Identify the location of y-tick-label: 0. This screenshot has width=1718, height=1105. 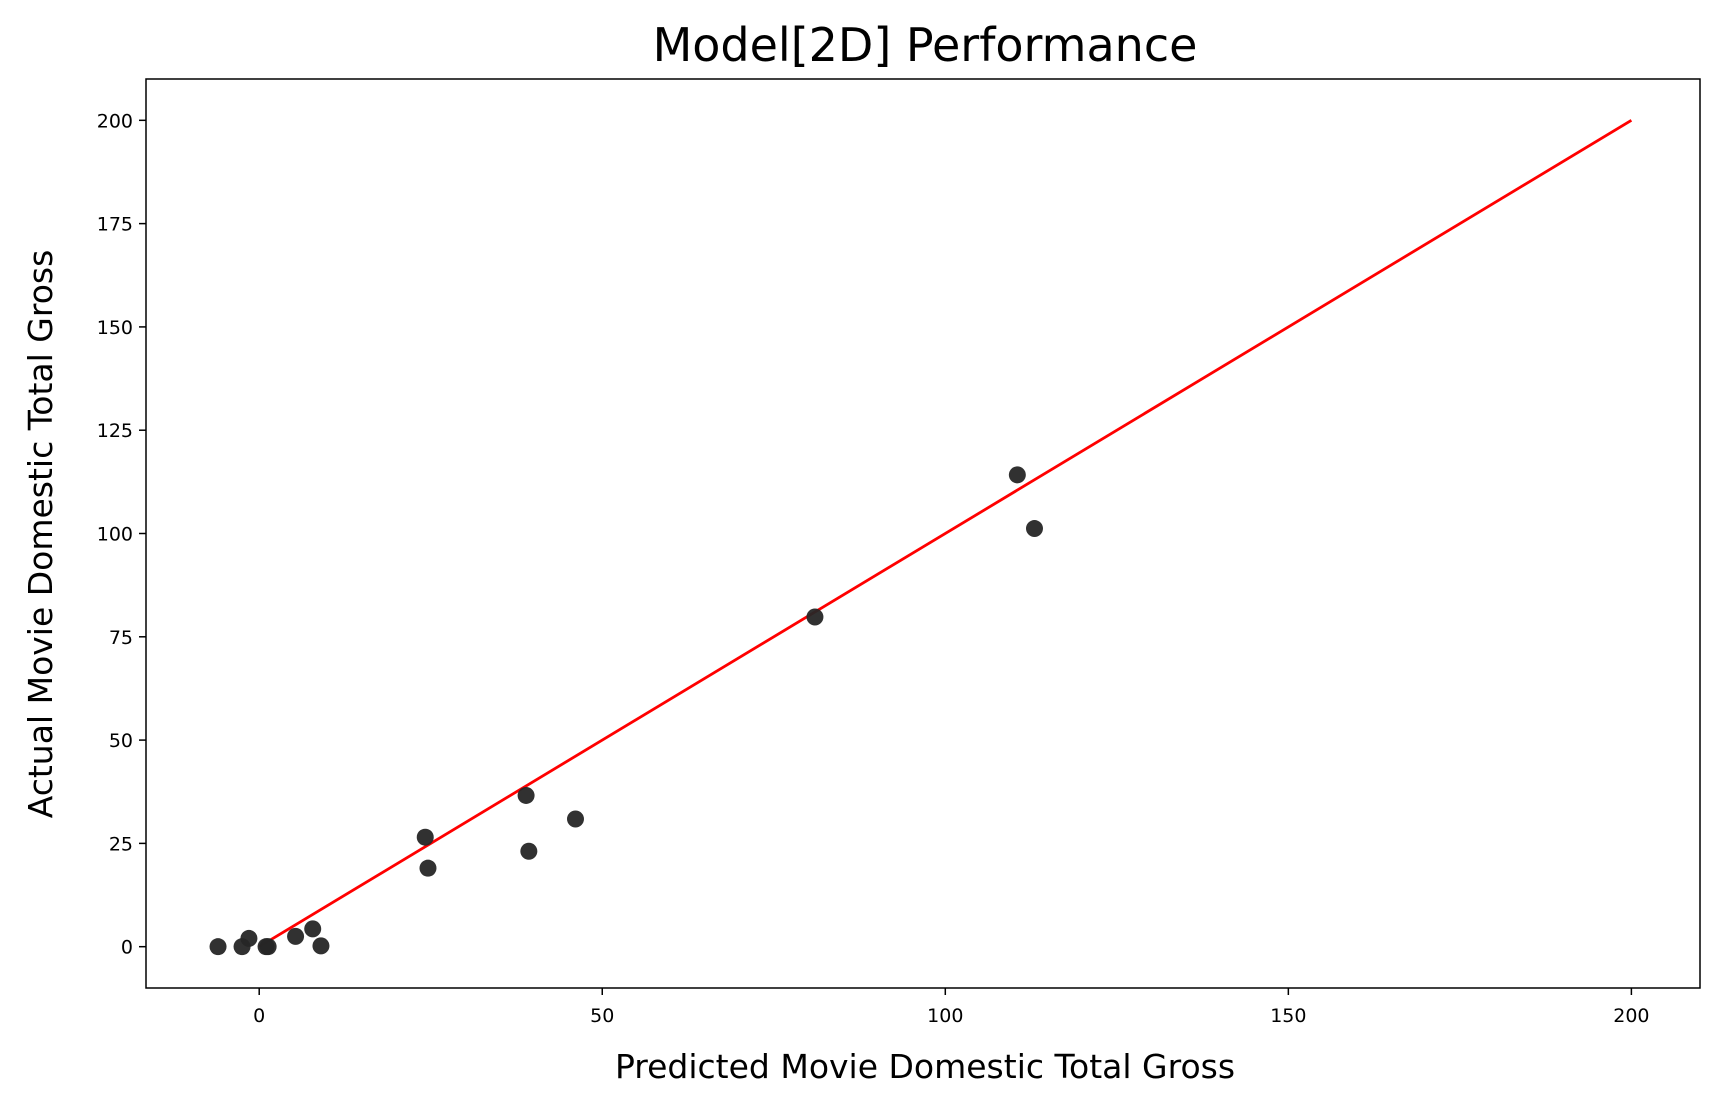
(127, 948).